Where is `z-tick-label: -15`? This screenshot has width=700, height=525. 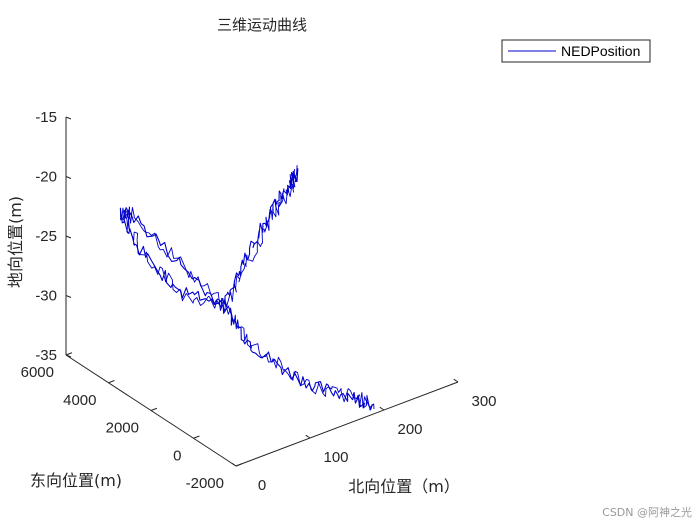 z-tick-label: -15 is located at coordinates (46, 117).